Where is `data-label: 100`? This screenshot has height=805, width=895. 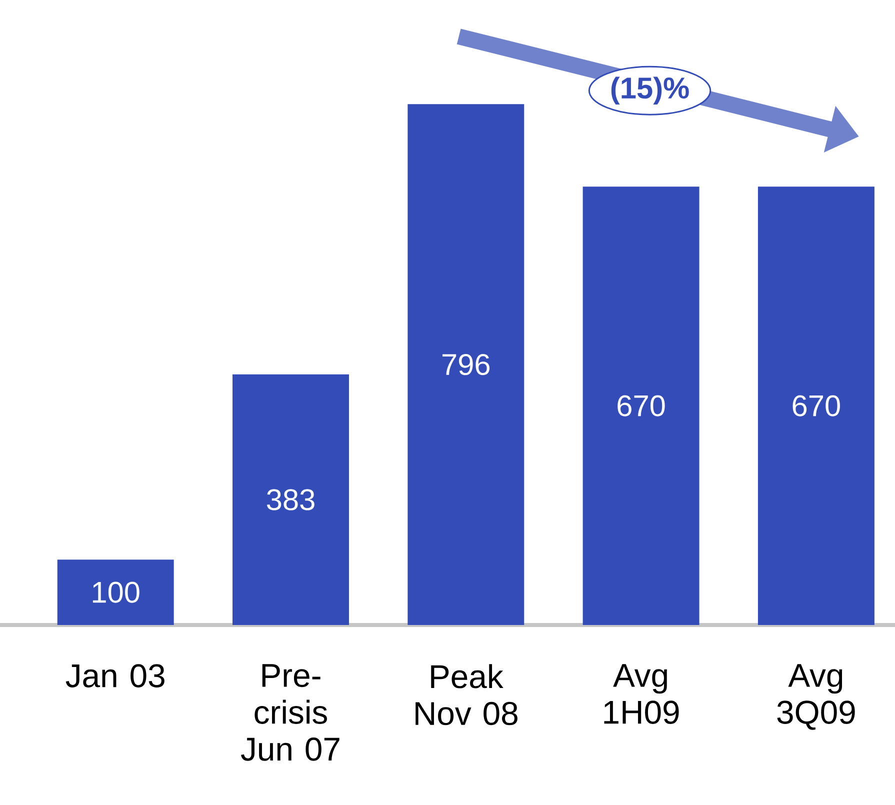
data-label: 100 is located at coordinates (116, 592).